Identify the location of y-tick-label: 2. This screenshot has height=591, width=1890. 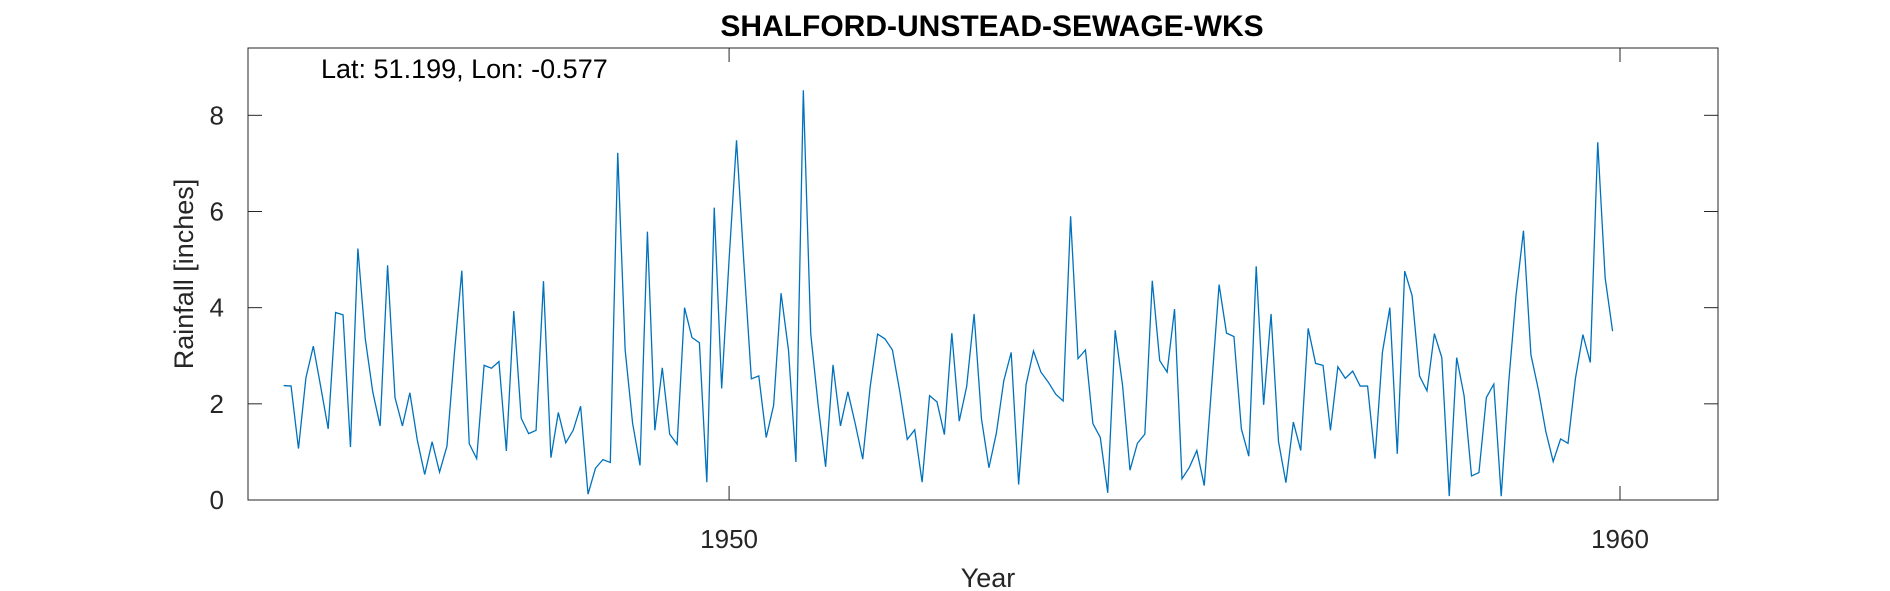
(217, 404).